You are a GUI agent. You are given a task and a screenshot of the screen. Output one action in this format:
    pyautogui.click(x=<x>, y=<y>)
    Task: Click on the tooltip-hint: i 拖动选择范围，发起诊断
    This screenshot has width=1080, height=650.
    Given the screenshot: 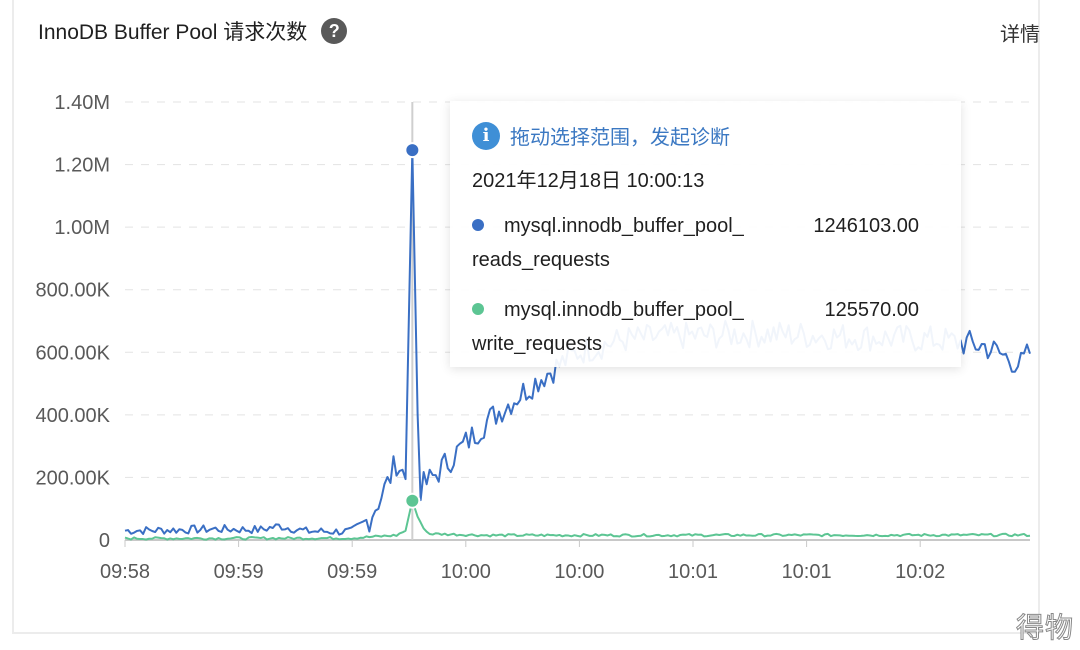 What is the action you would take?
    pyautogui.click(x=705, y=135)
    